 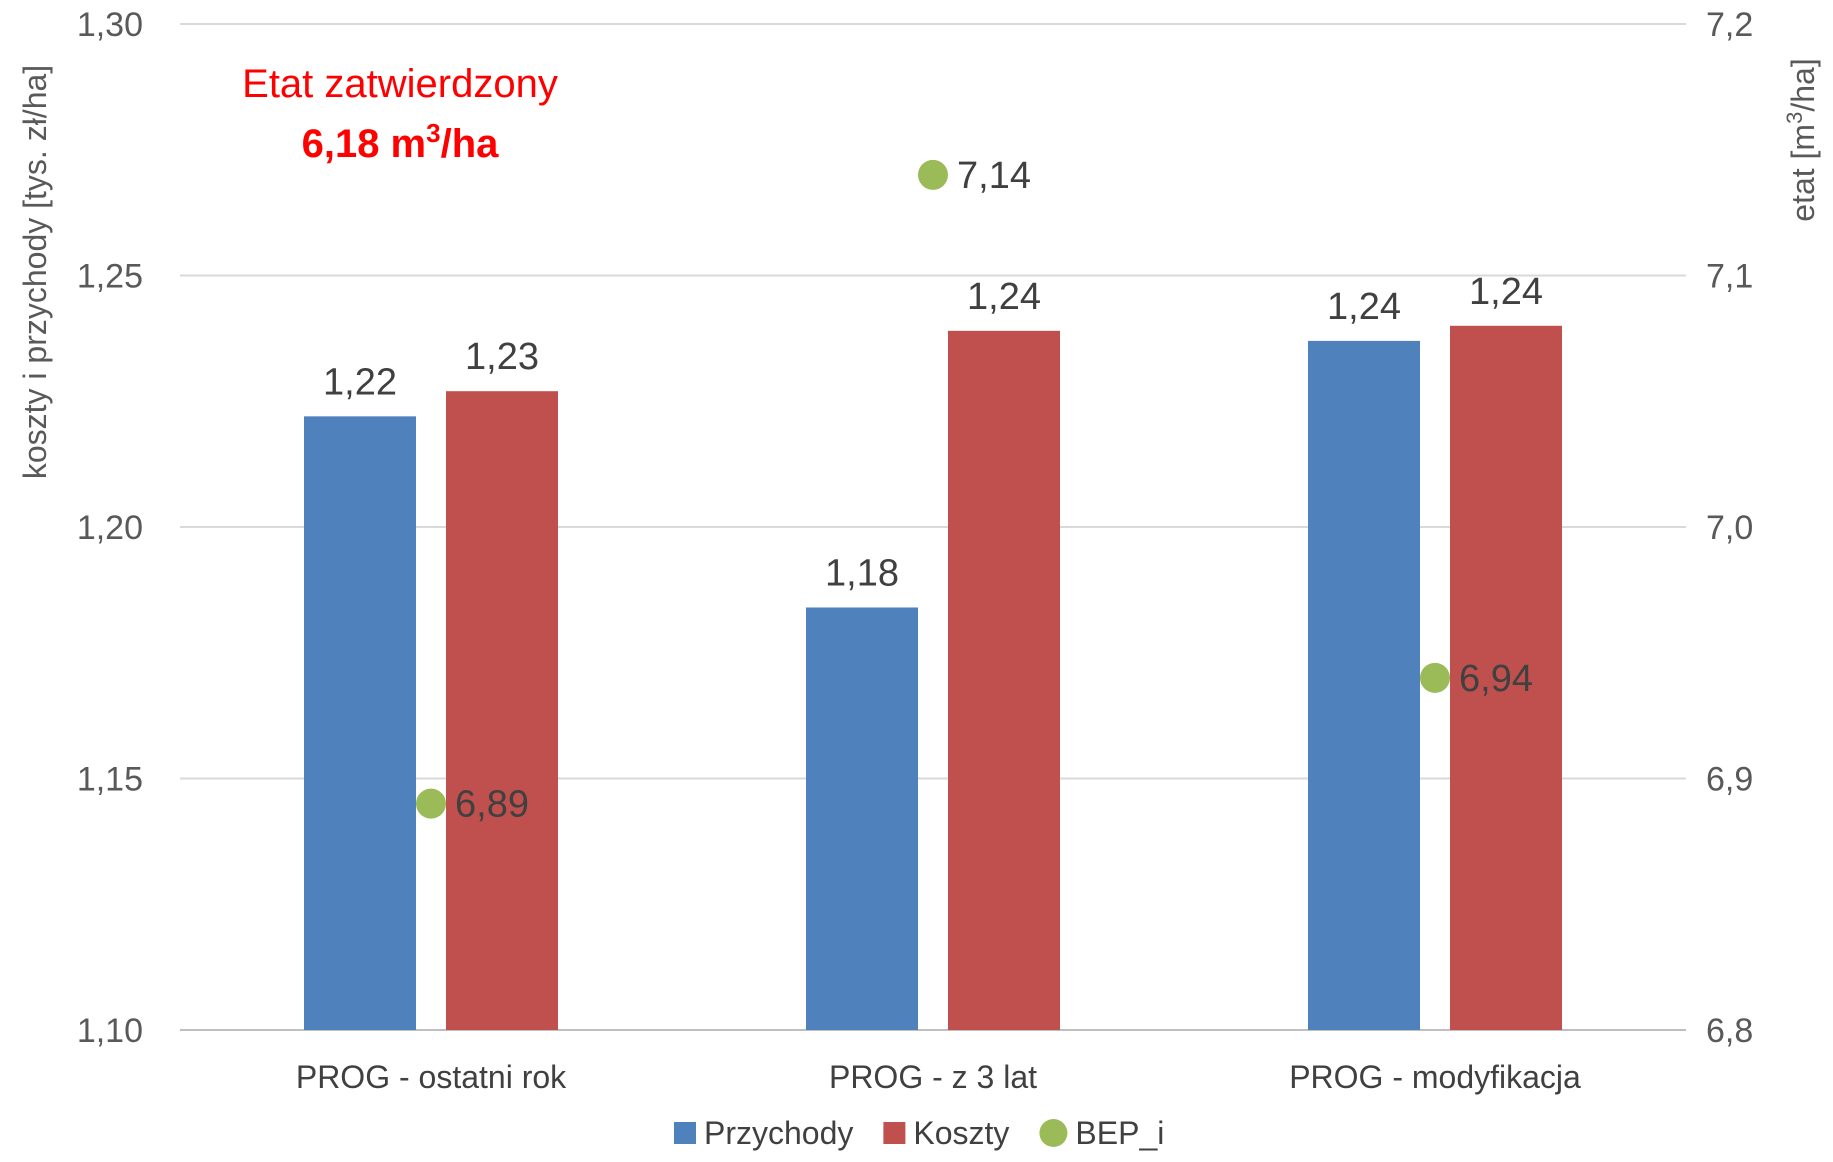 What do you see at coordinates (492, 805) in the screenshot?
I see `bep-value-label: 6,89` at bounding box center [492, 805].